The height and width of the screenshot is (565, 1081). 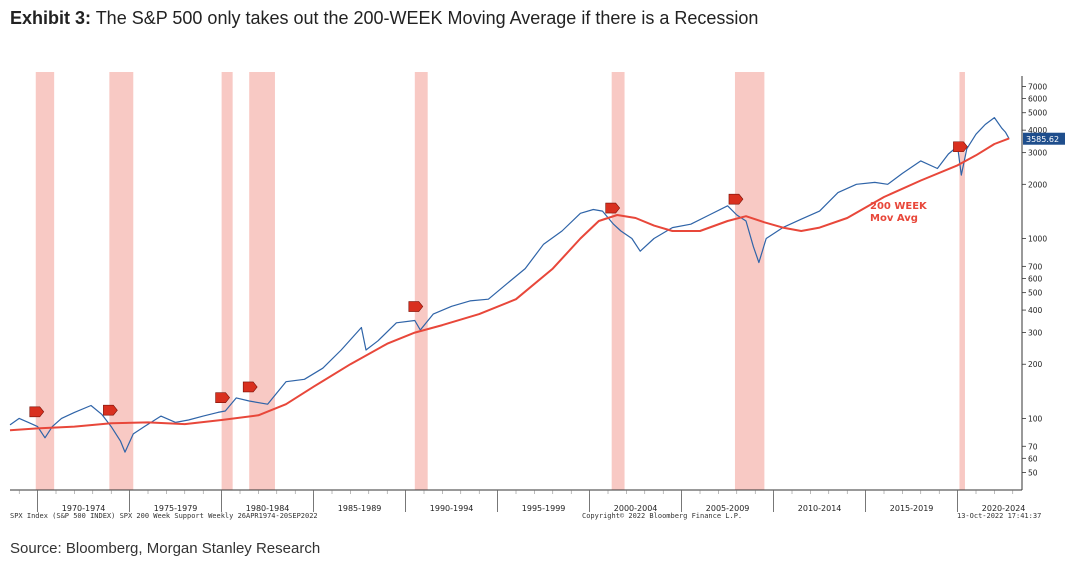 I want to click on x-tick-label: 1975-1979, so click(x=176, y=508).